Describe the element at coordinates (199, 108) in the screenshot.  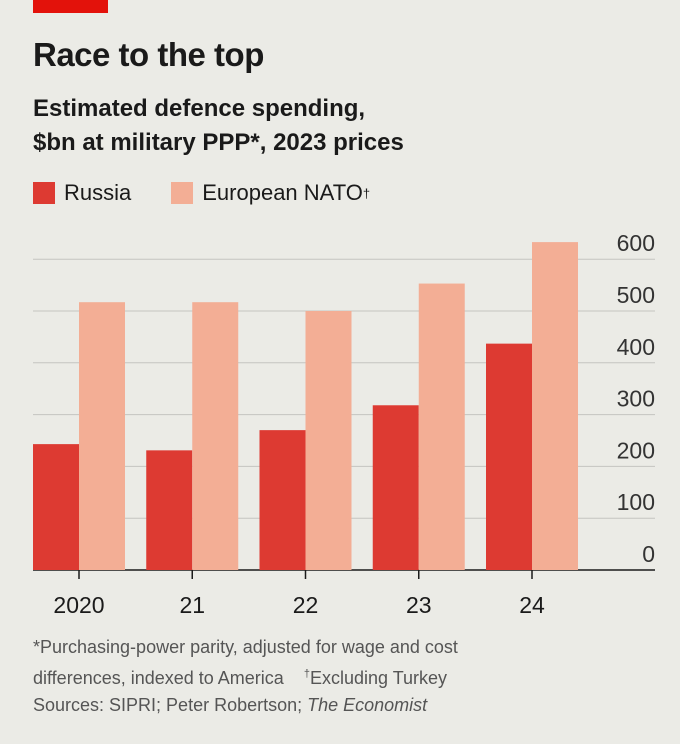
I see `subtitle-line-1: Estimated defence spending,` at that location.